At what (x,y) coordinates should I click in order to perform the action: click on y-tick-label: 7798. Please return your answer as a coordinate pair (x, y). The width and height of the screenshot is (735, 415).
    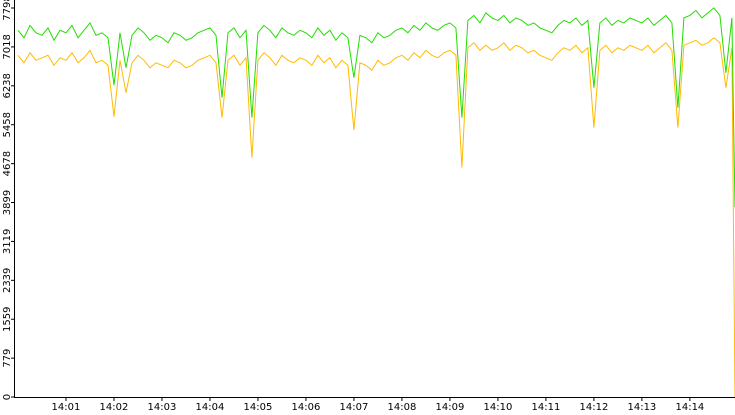
    Looking at the image, I should click on (7, 10).